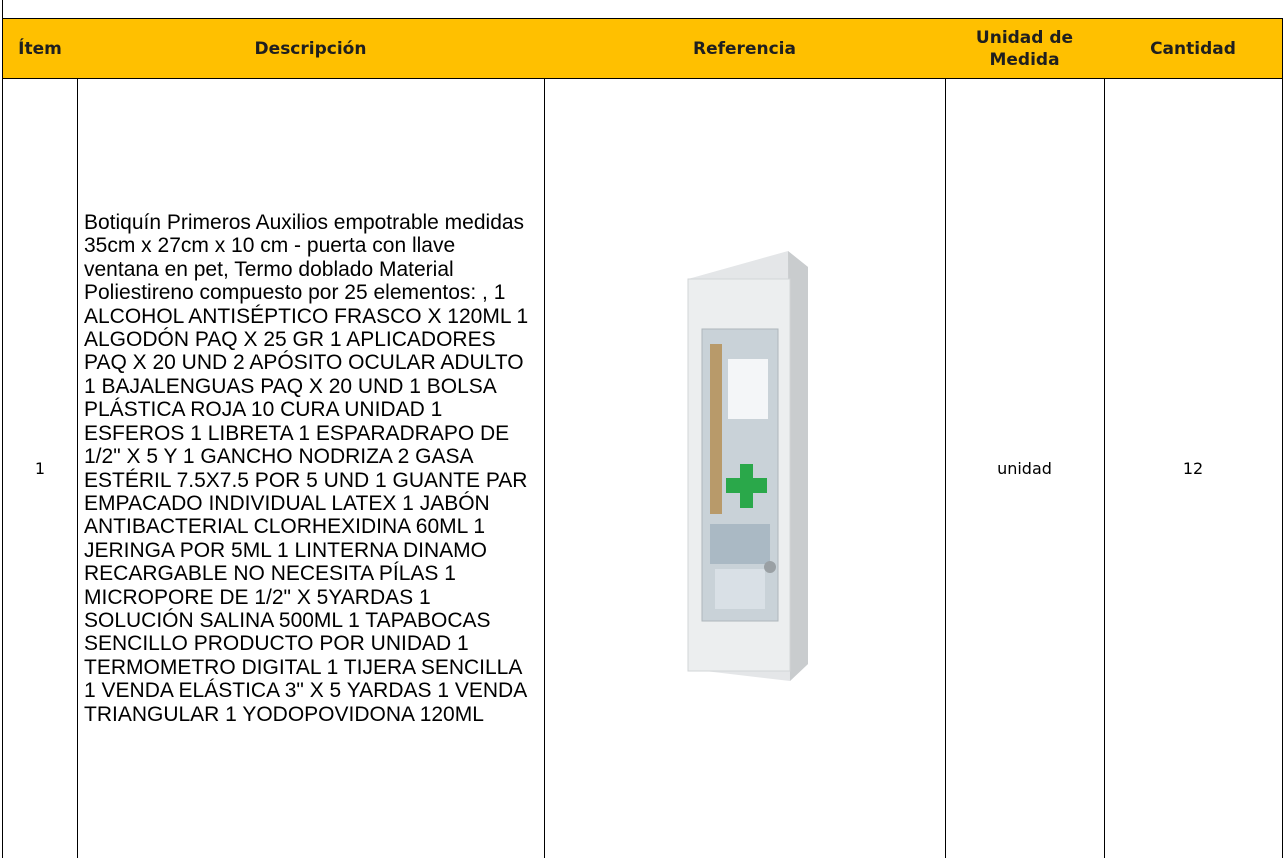 The image size is (1283, 858). I want to click on product-image, so click(747, 465).